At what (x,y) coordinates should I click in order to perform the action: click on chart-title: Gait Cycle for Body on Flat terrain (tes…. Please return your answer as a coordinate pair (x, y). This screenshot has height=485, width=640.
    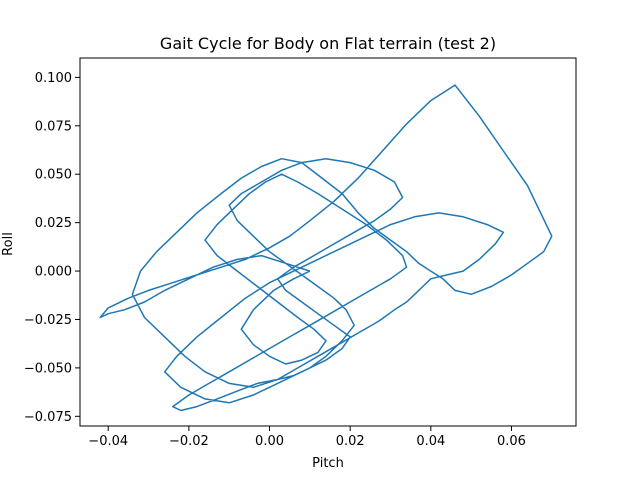
    Looking at the image, I should click on (328, 43).